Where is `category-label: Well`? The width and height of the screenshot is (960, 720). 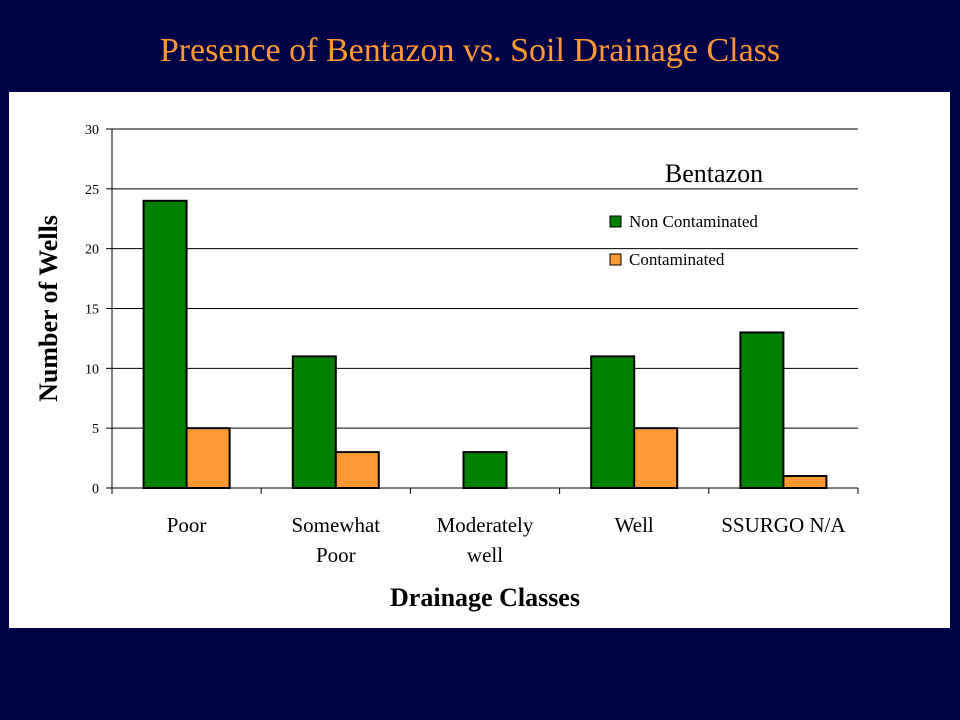
category-label: Well is located at coordinates (634, 525).